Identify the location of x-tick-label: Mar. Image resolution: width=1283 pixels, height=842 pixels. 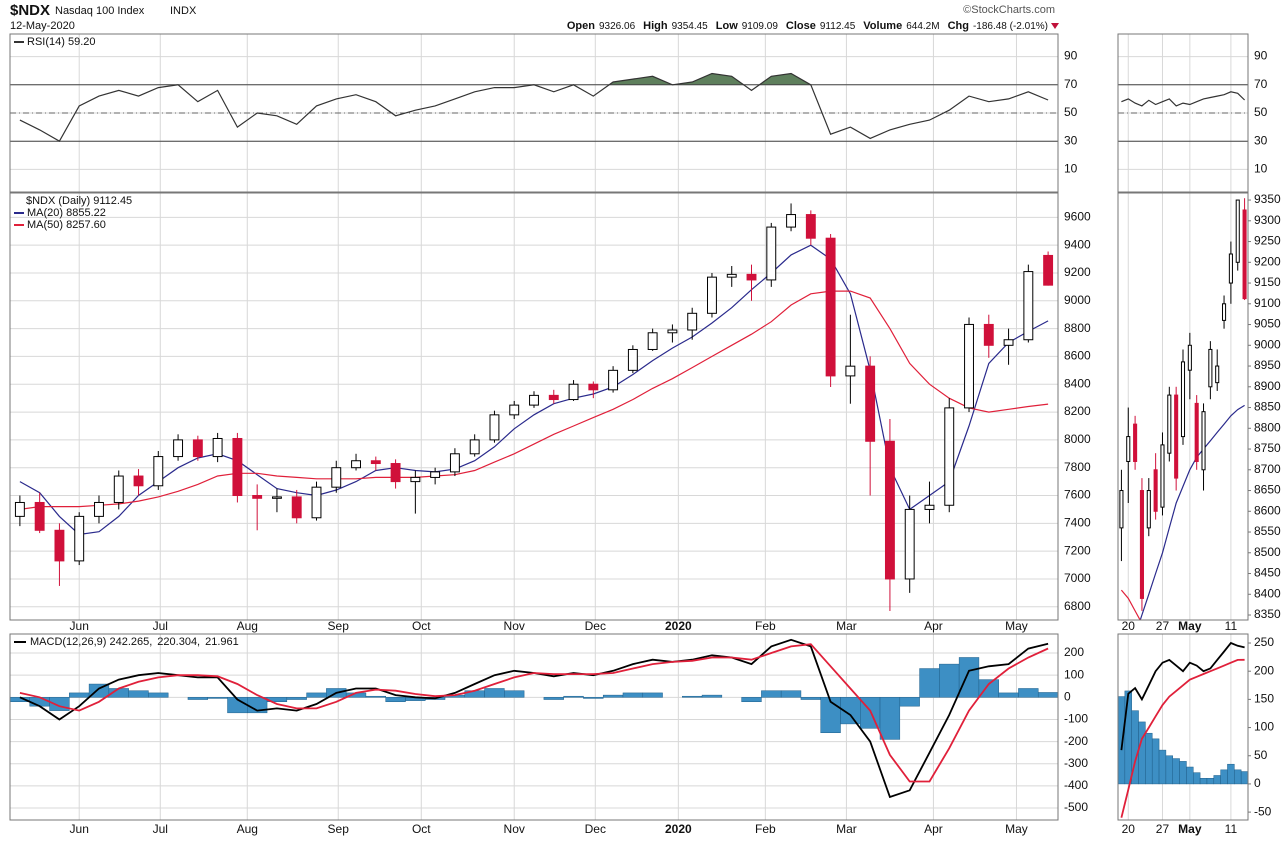
(846, 626).